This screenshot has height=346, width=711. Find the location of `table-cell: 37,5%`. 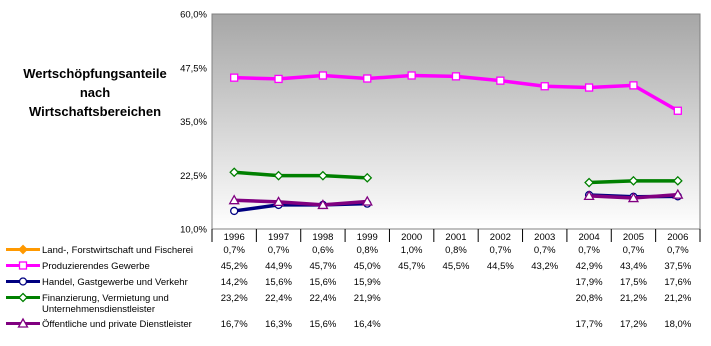

table-cell: 37,5% is located at coordinates (677, 266).